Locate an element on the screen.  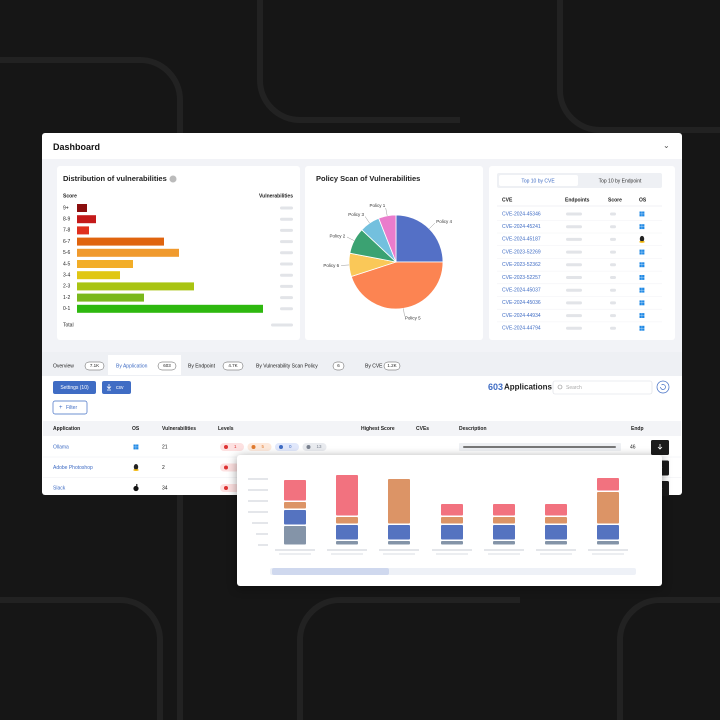
collapse-chevron: ⌄ is located at coordinates (666, 145).